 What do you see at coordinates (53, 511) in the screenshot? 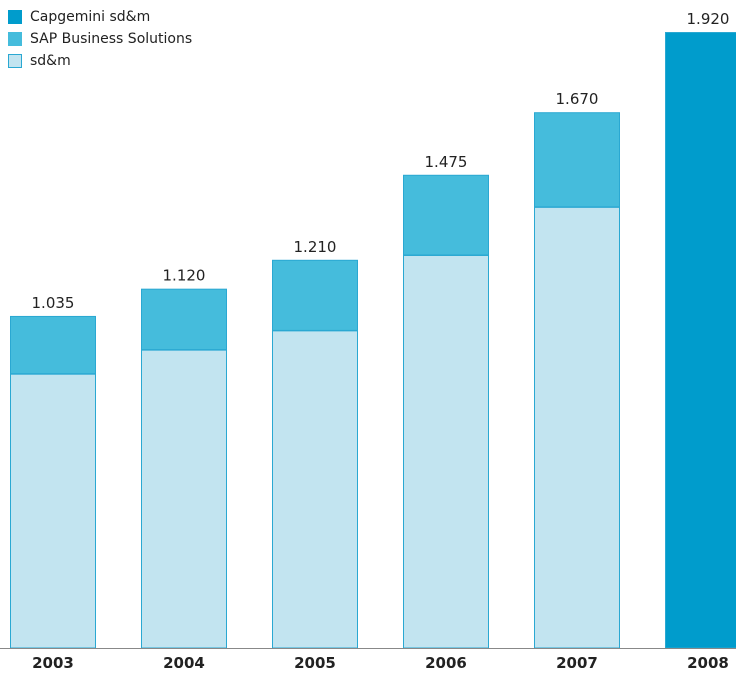
I see `bar-sd-m-2003` at bounding box center [53, 511].